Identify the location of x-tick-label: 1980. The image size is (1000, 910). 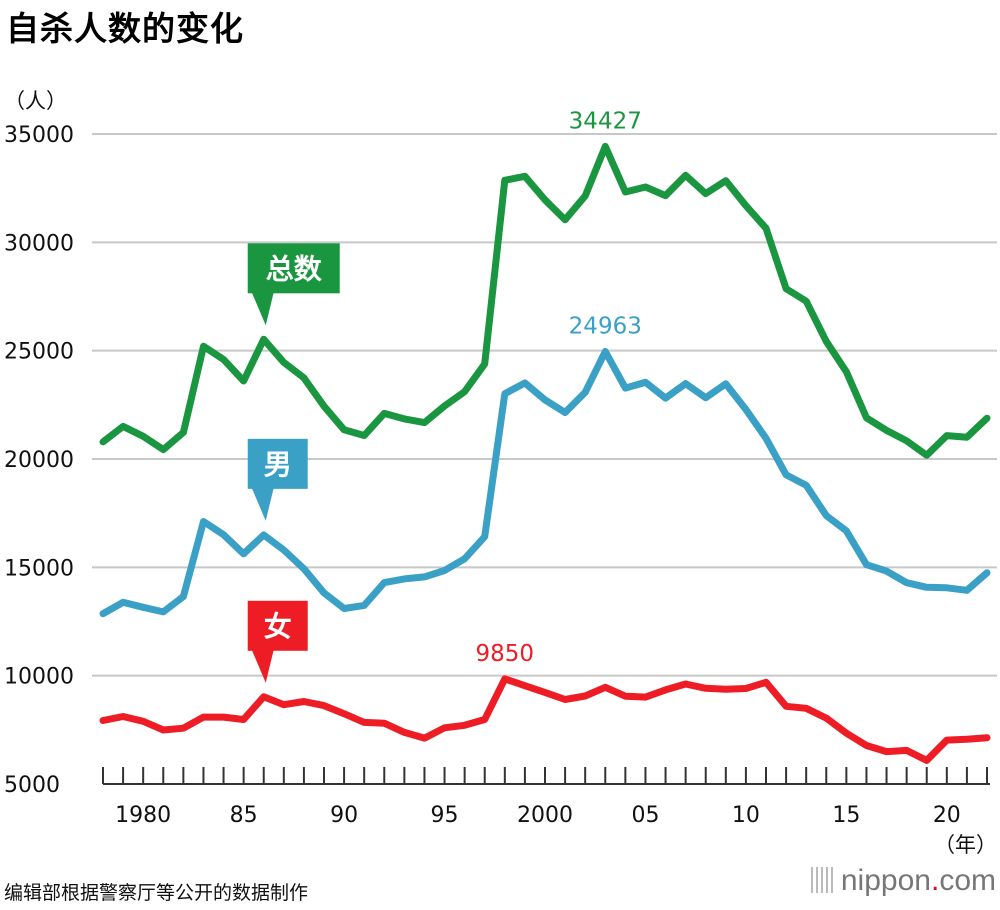
(143, 815).